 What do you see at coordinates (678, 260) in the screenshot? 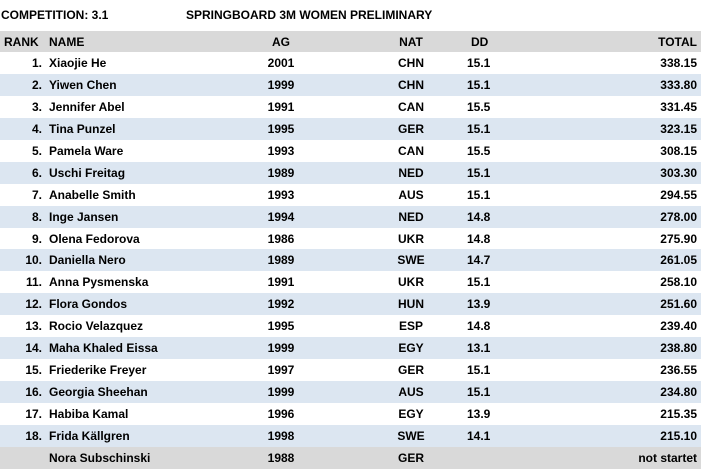
I see `cell-total: 261.05` at bounding box center [678, 260].